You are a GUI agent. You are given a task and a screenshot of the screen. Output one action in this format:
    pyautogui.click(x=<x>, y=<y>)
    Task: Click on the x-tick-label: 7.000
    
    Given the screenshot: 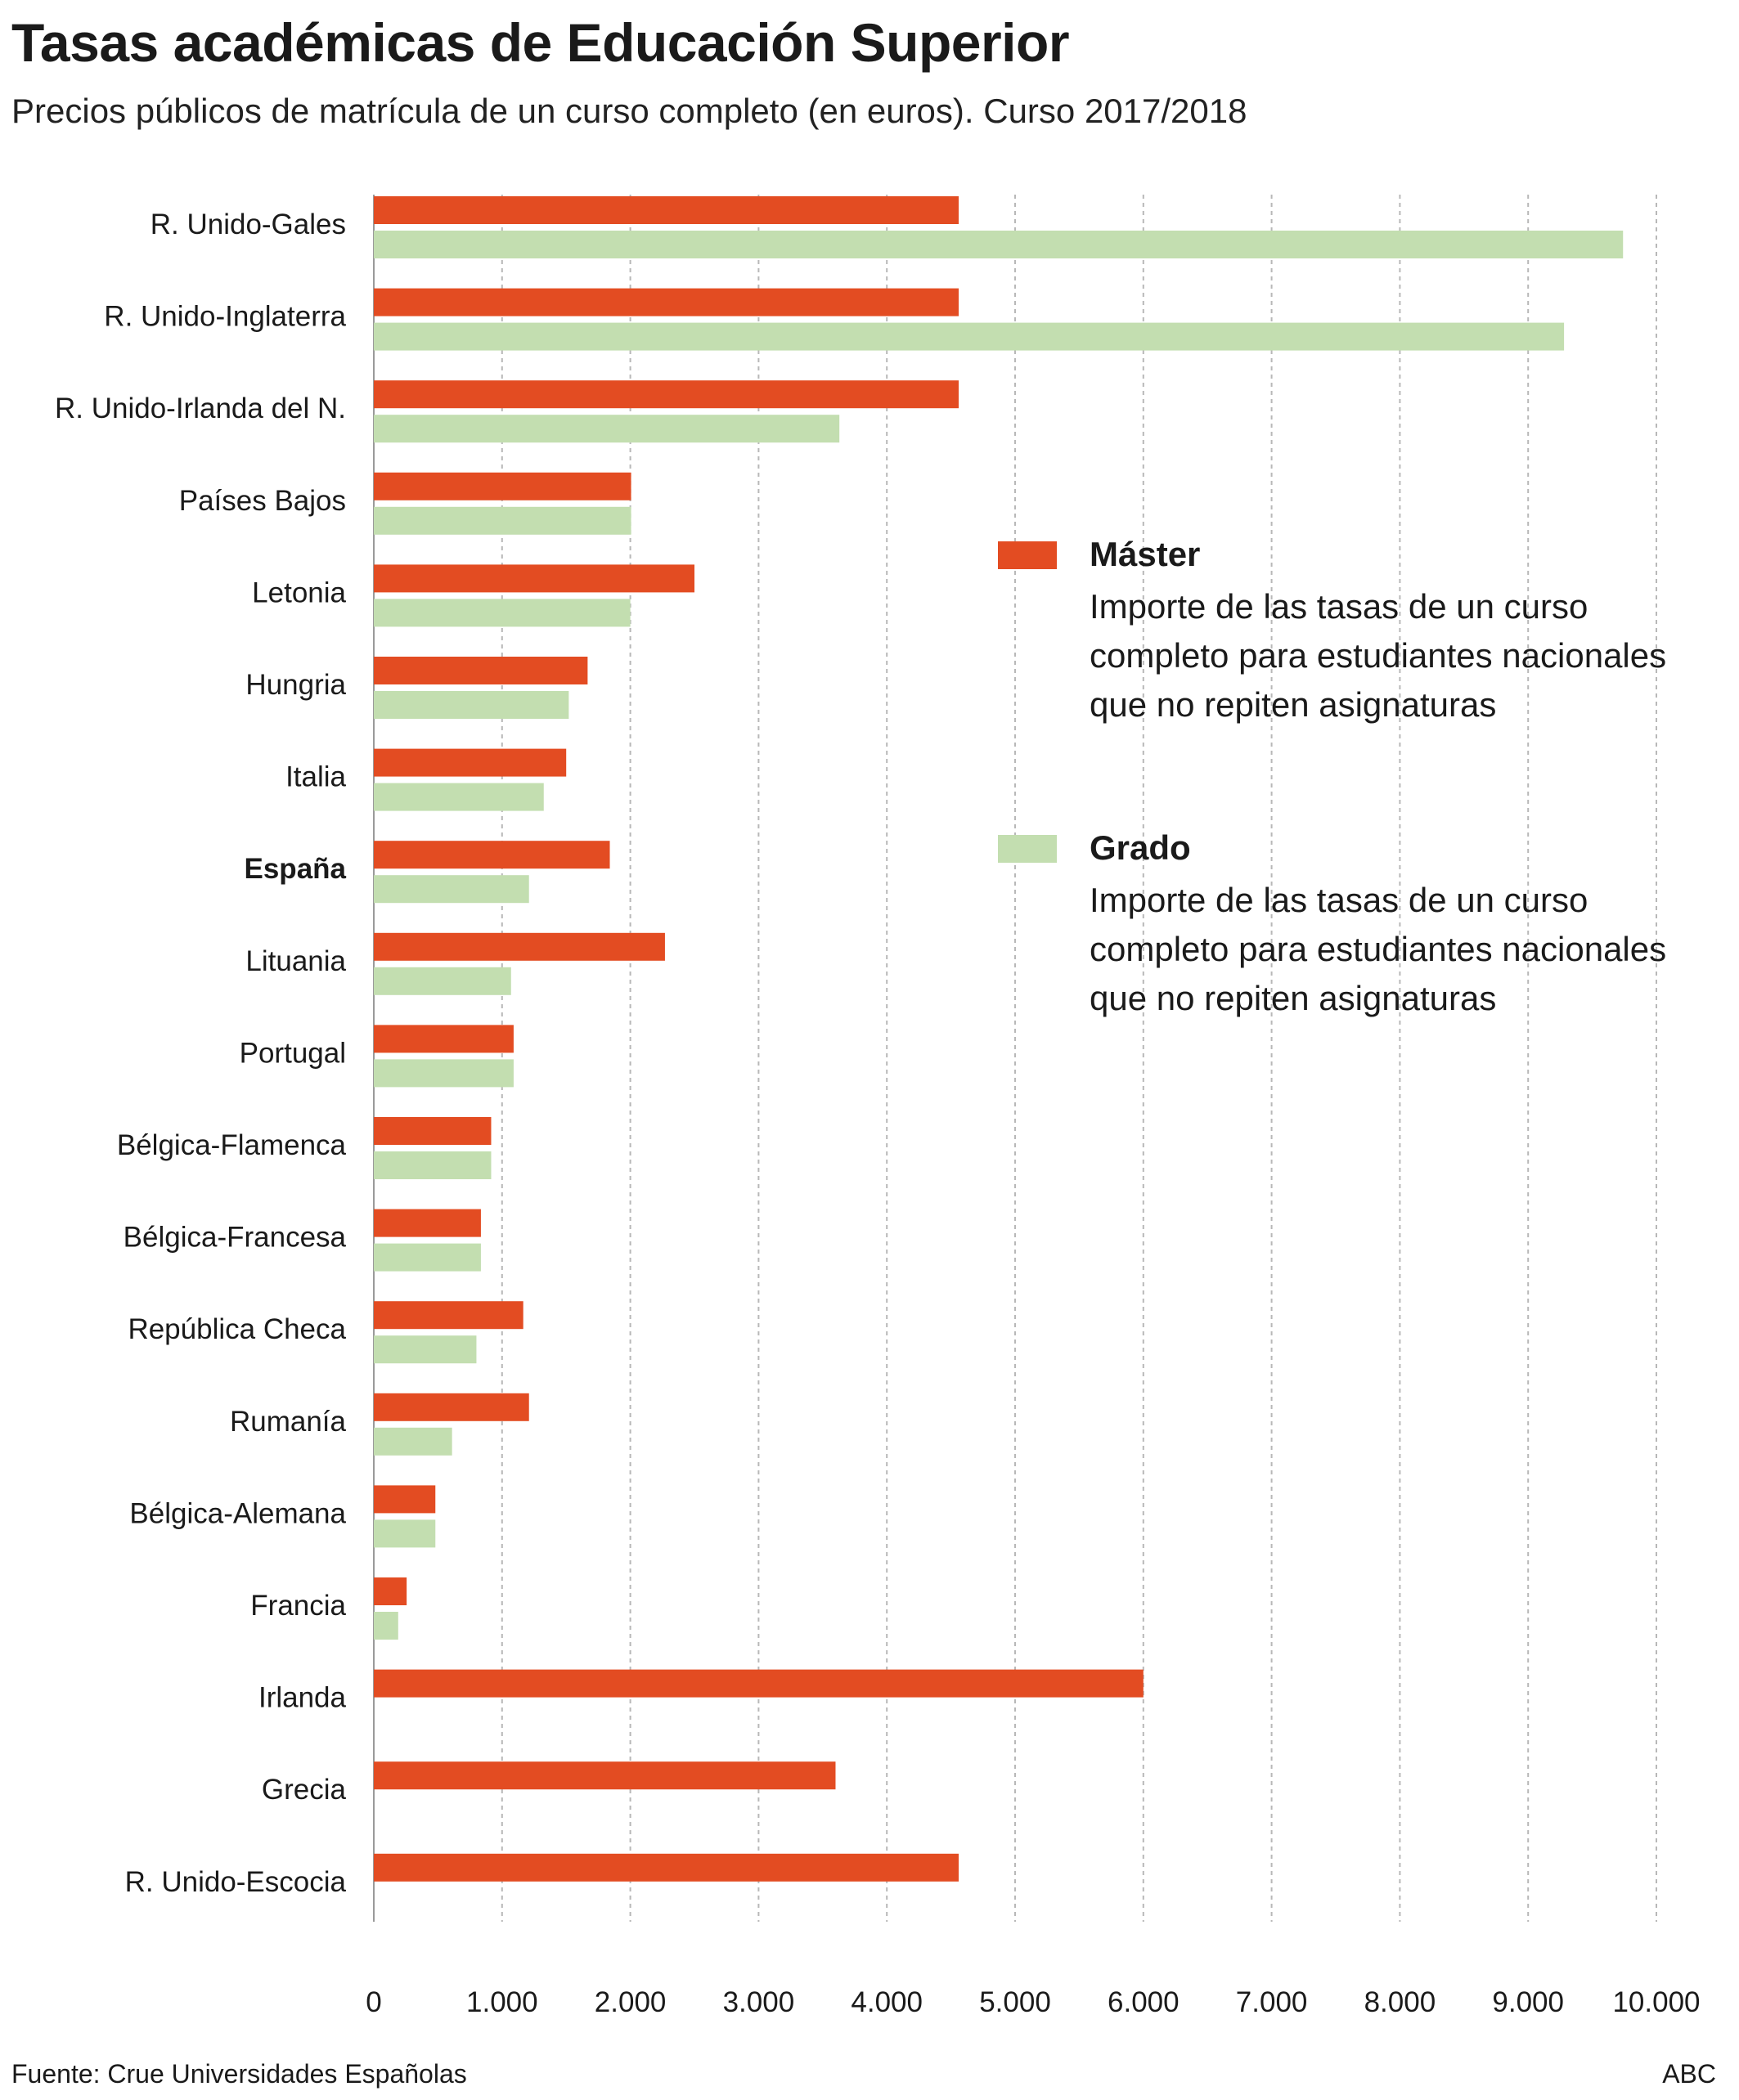 What is the action you would take?
    pyautogui.click(x=1272, y=2002)
    